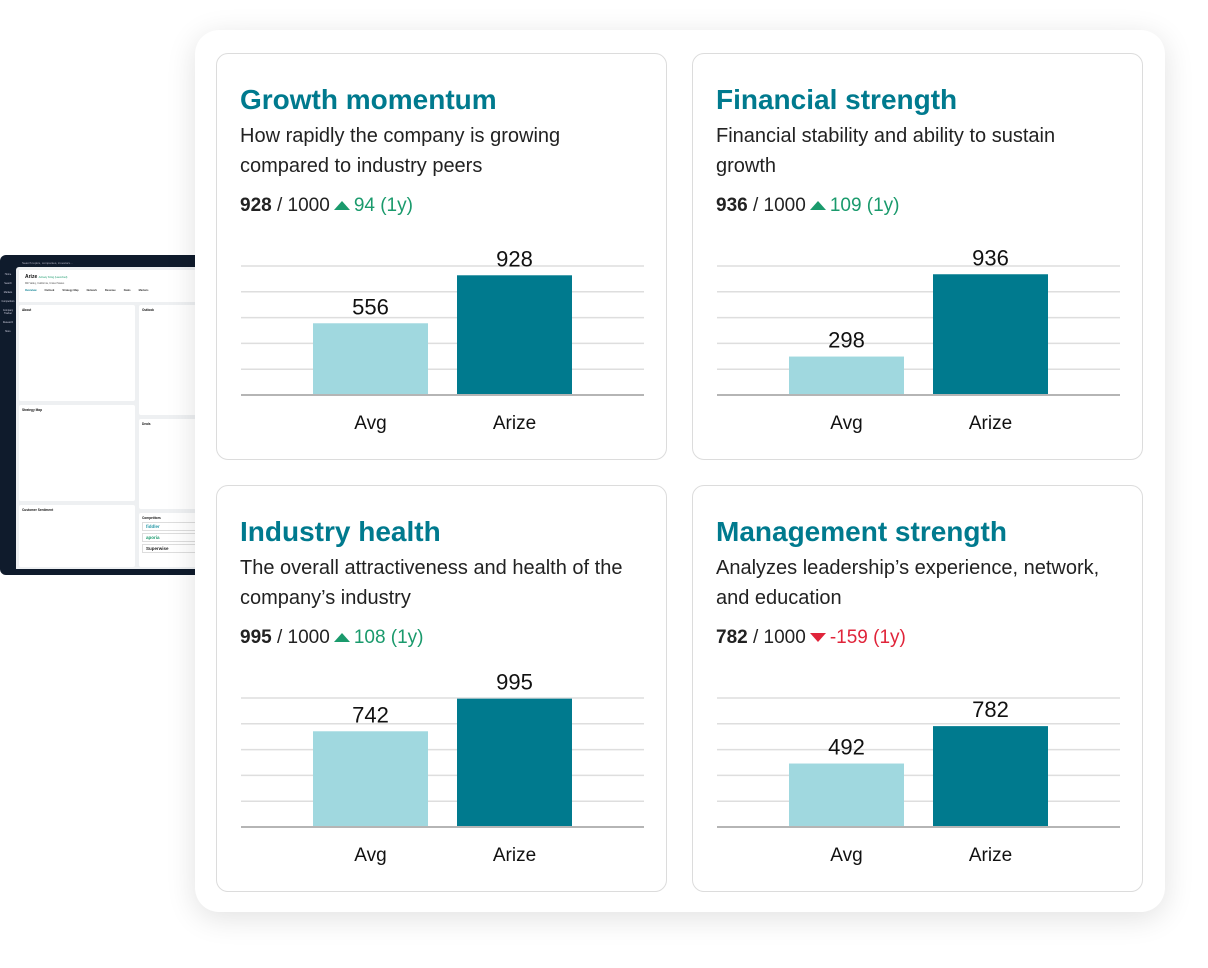 The image size is (1208, 968). Describe the element at coordinates (370, 306) in the screenshot. I see `data-label: 556` at that location.